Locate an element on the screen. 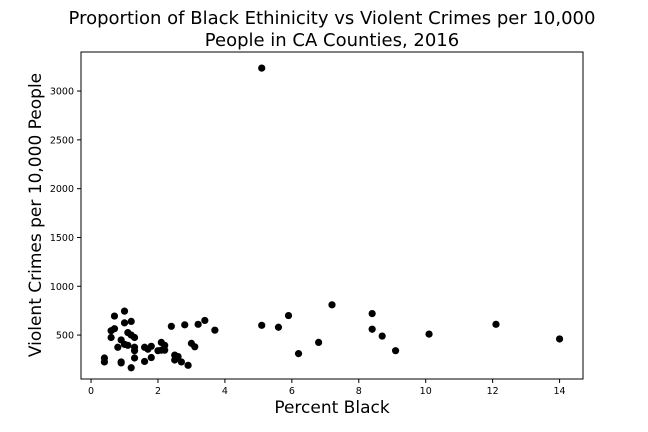 This screenshot has width=648, height=432. chart-title-line-2: People in CA Counties, 2016 is located at coordinates (332, 40).